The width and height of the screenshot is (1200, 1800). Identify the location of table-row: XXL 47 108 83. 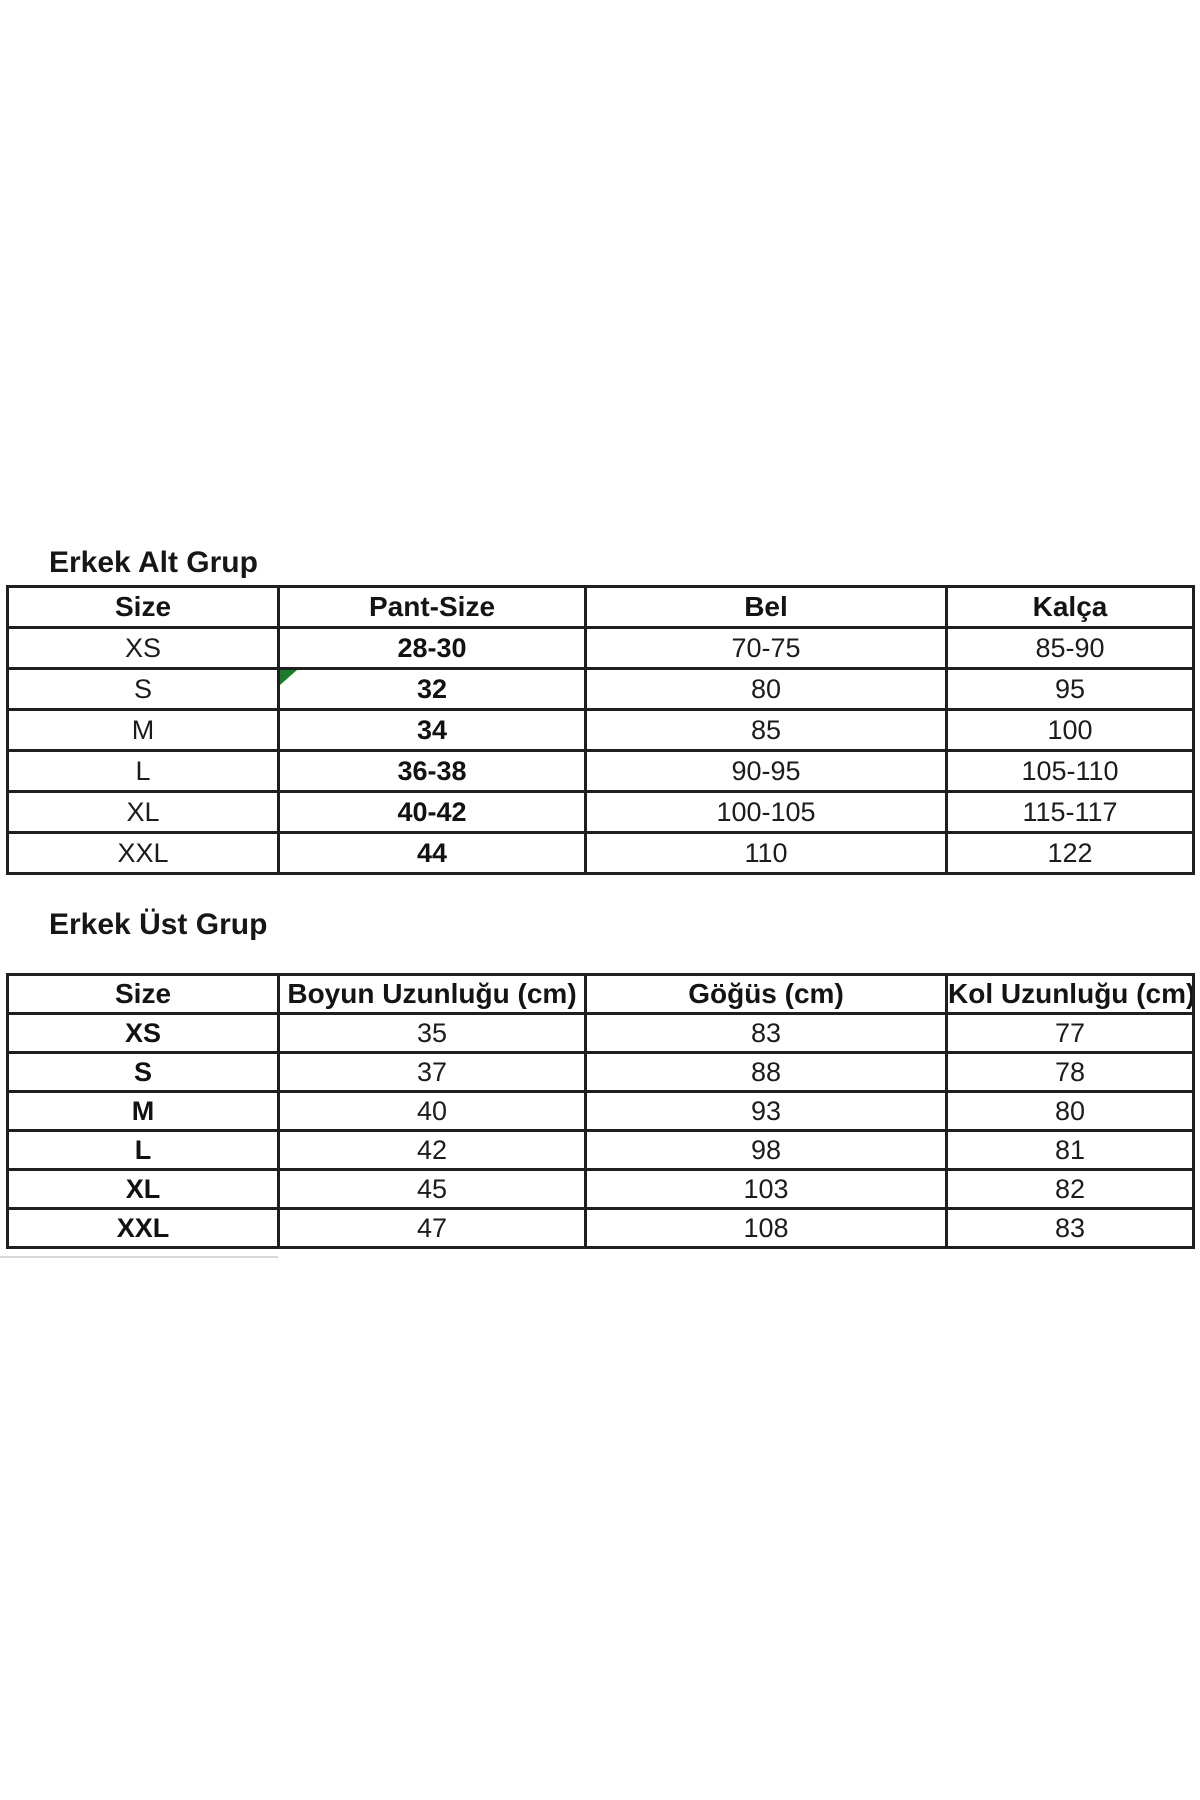
(600, 1228).